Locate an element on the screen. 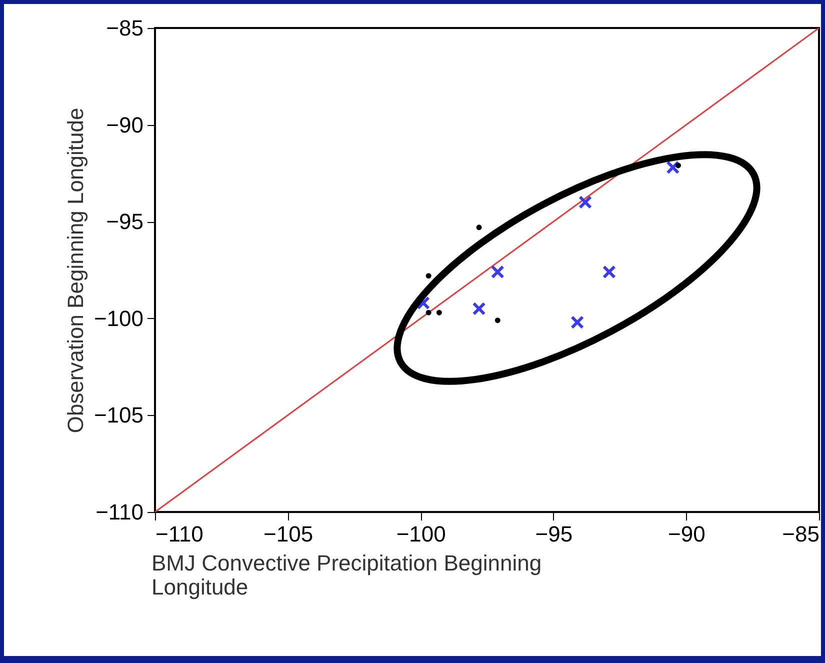 The width and height of the screenshot is (825, 663). y-axis-title: Observation Beginning Longitude is located at coordinates (75, 271).